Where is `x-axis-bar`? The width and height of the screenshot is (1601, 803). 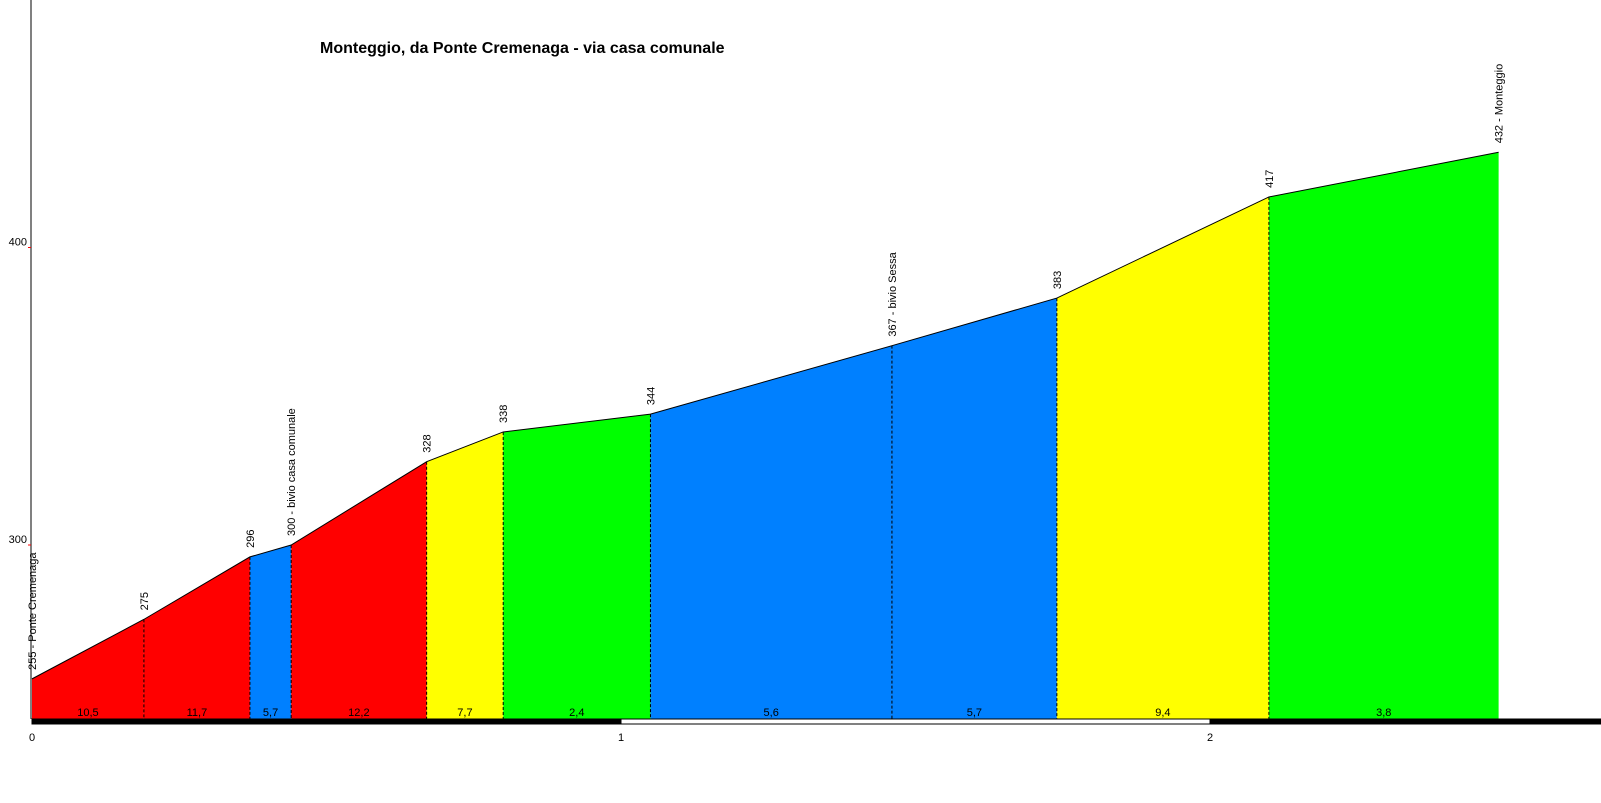 x-axis-bar is located at coordinates (816, 721).